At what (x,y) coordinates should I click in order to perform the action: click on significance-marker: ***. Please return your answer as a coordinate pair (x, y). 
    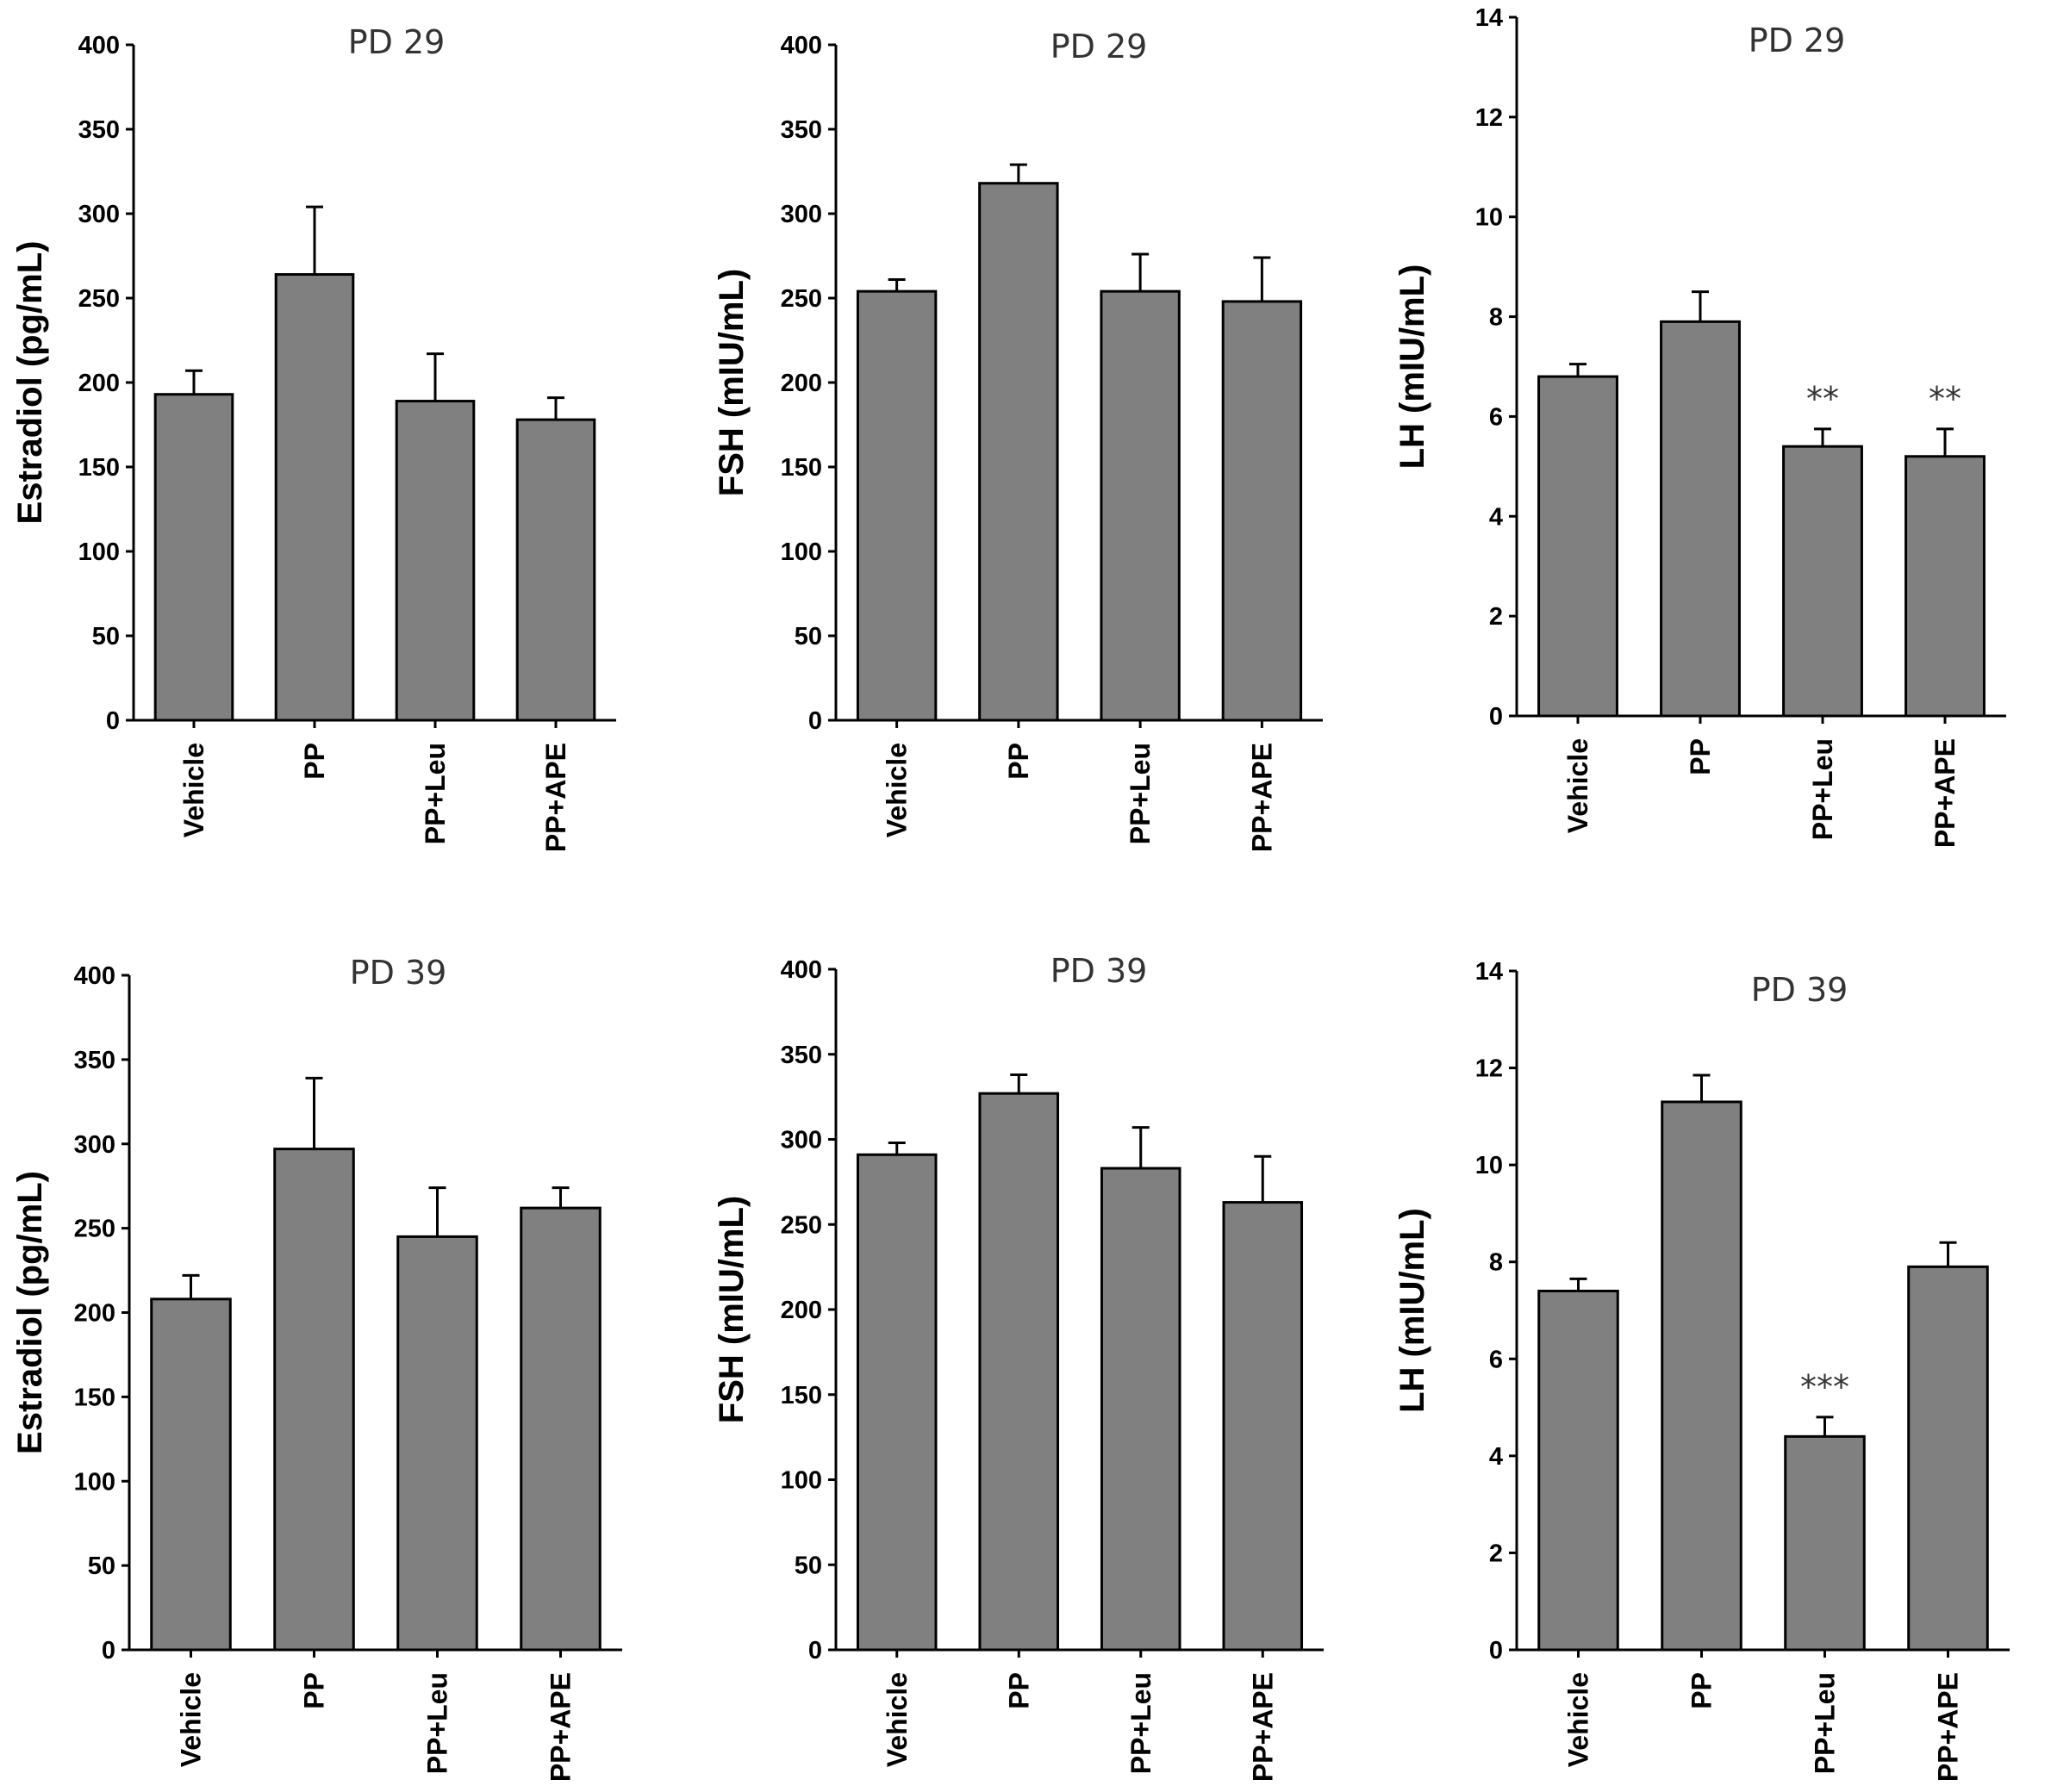
    Looking at the image, I should click on (1824, 1387).